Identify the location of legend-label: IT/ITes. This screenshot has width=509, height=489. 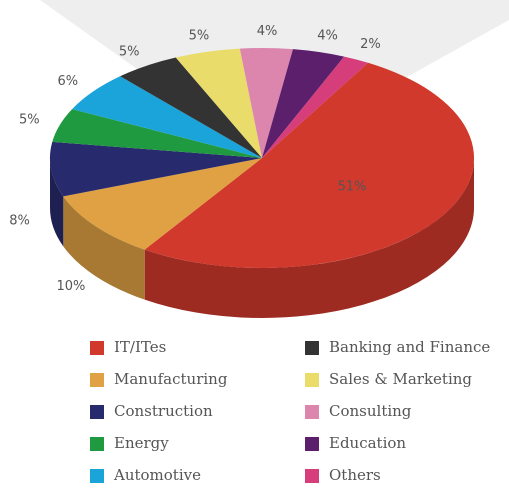
(140, 347).